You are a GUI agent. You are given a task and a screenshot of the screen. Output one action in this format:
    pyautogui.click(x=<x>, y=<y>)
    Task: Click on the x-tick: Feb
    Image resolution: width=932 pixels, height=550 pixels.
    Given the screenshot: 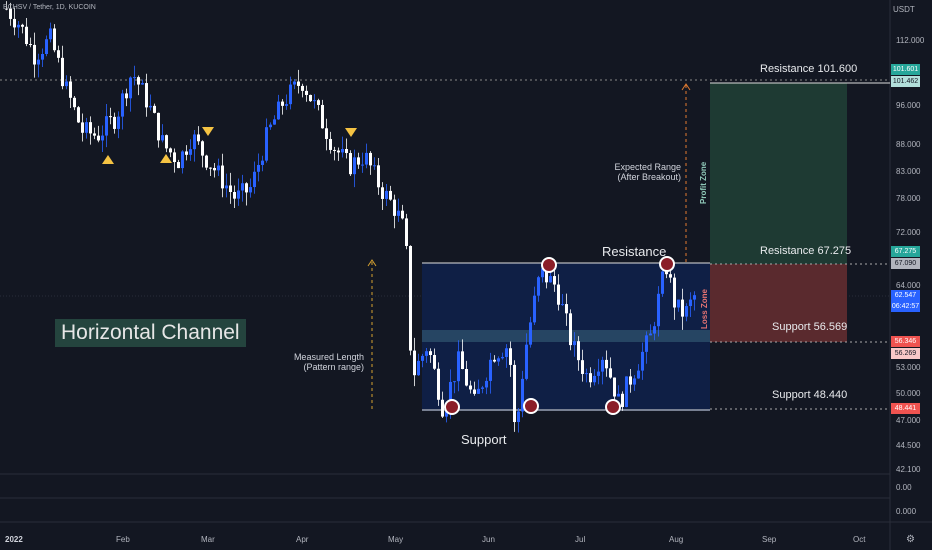 What is the action you would take?
    pyautogui.click(x=123, y=539)
    